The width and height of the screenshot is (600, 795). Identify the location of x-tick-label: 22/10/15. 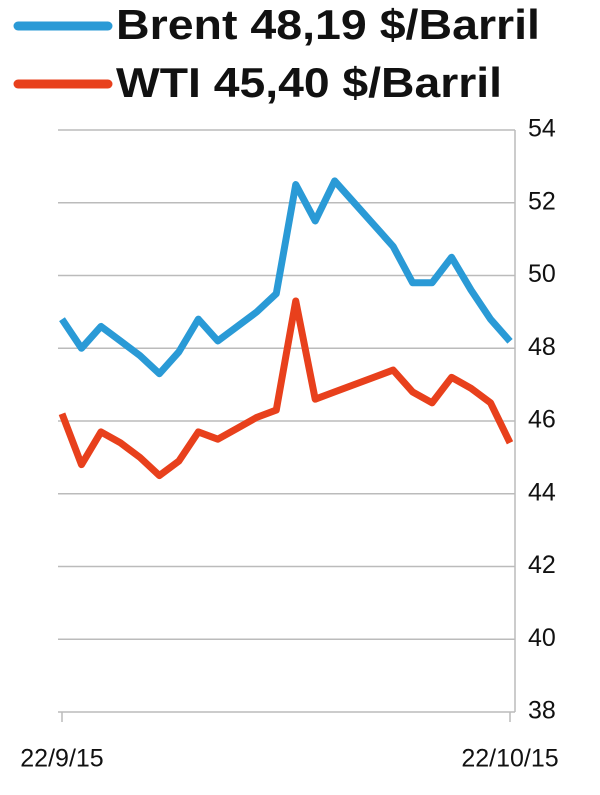
(509, 759).